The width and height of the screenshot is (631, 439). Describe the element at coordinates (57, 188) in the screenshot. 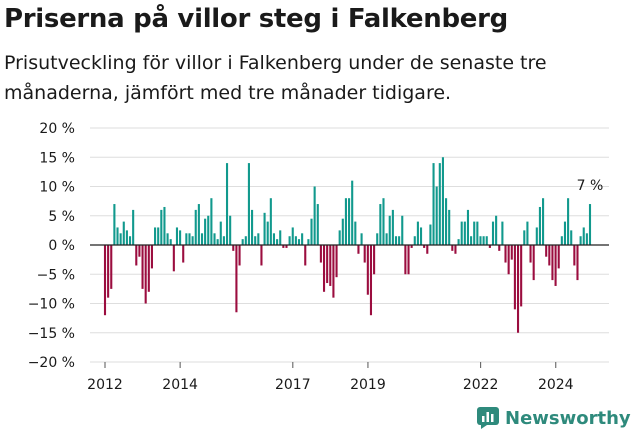

I see `y-tick-label: 10 %` at that location.